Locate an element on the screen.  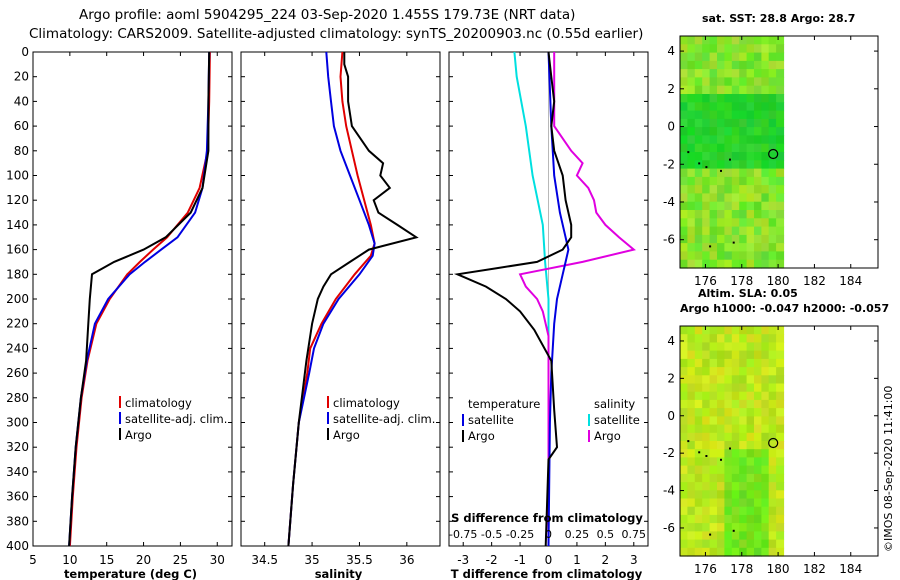
map-2-argo-marker is located at coordinates (773, 443).